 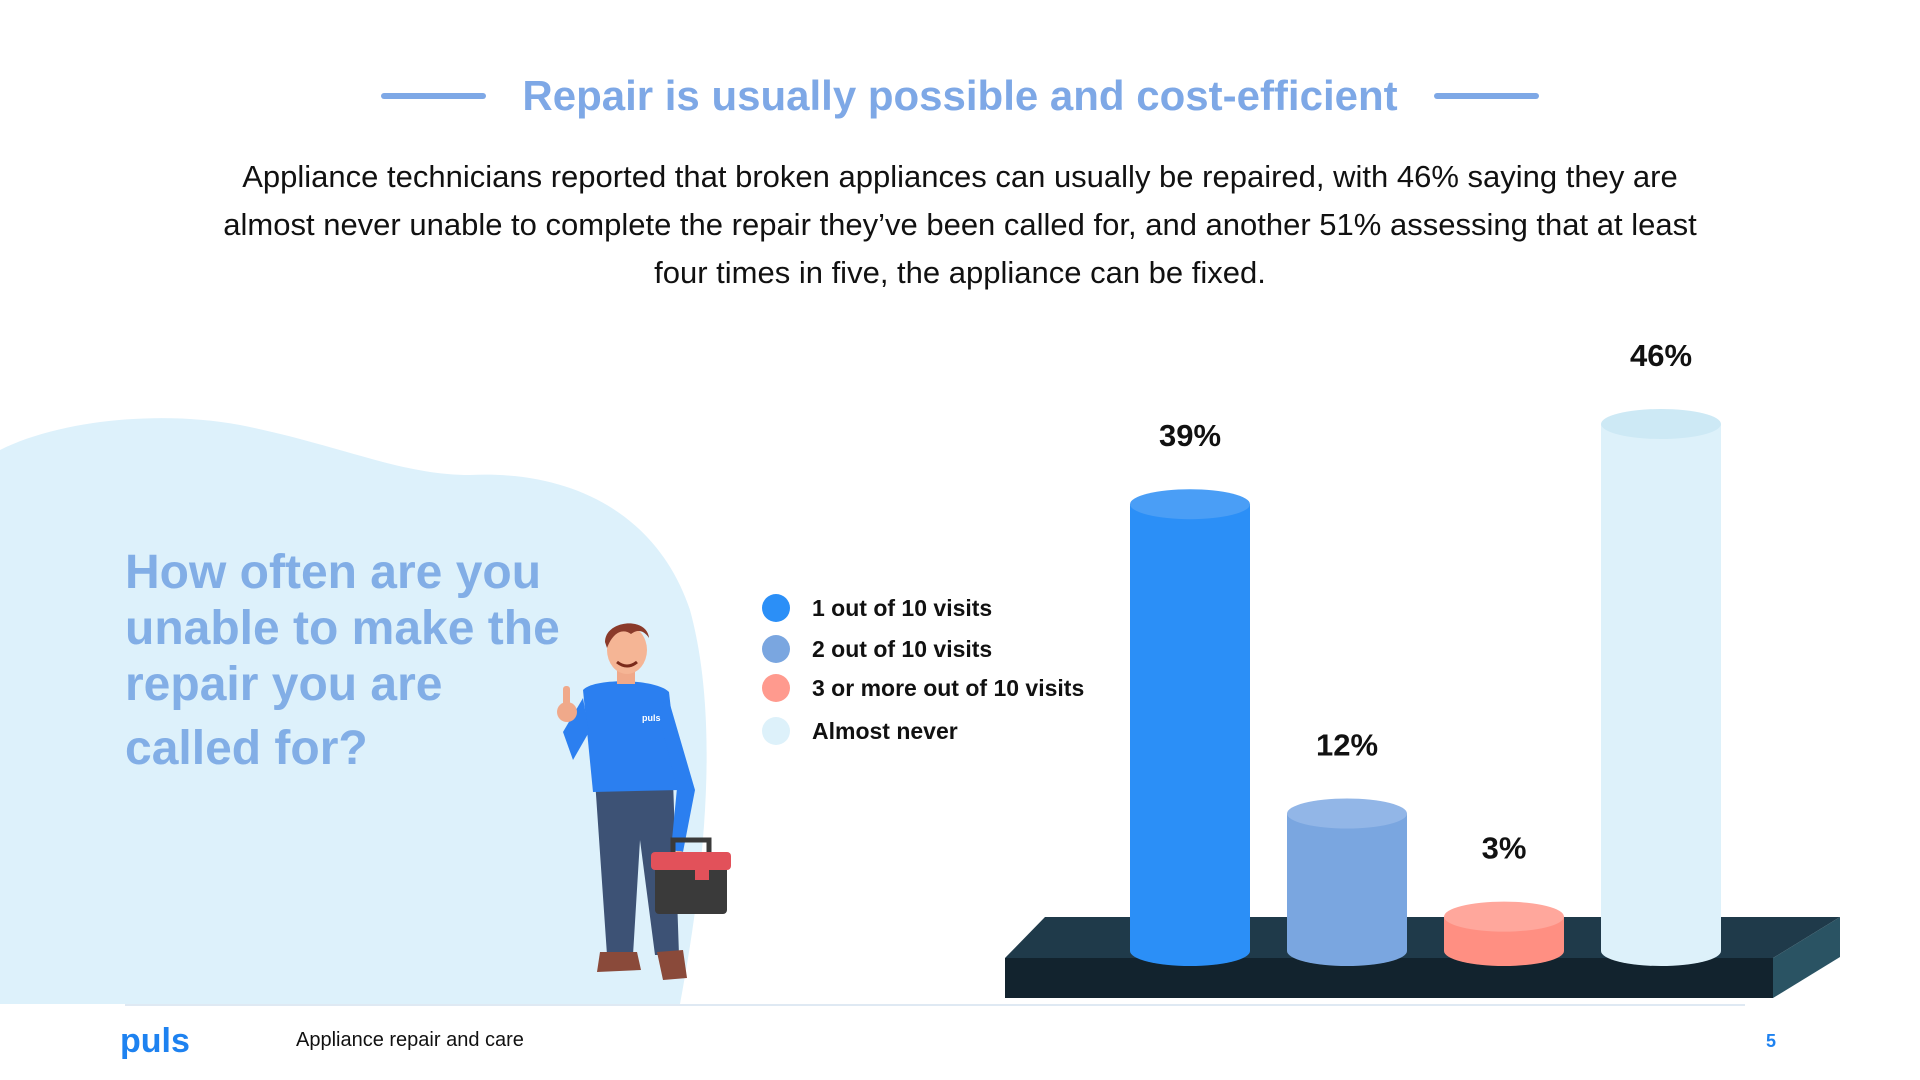 What do you see at coordinates (935, 1005) in the screenshot?
I see `footer-divider` at bounding box center [935, 1005].